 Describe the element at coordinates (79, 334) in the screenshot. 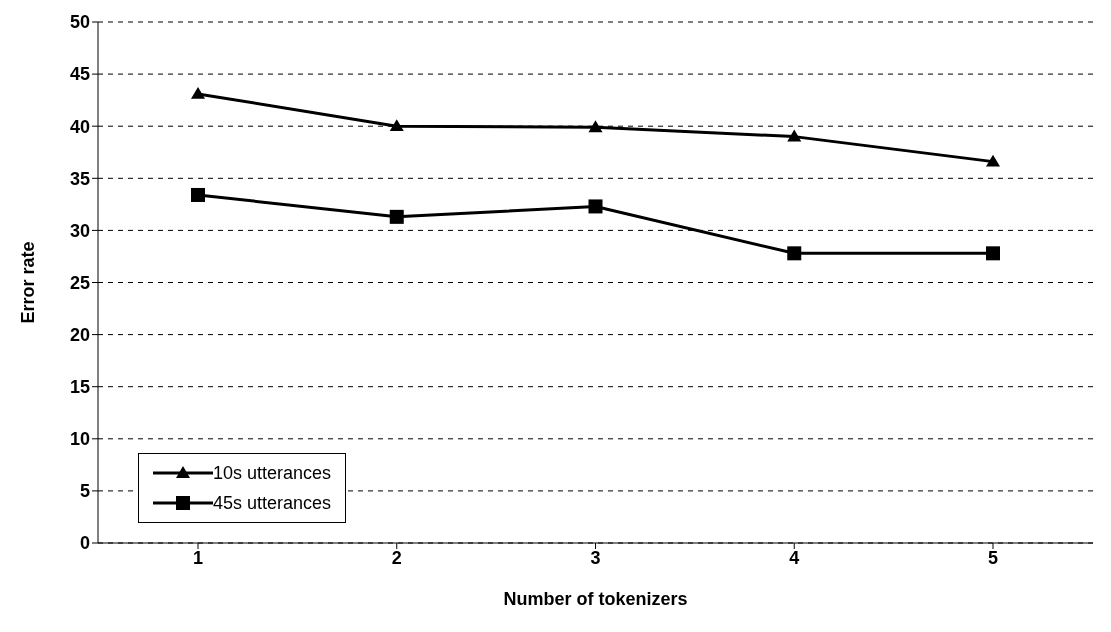

I see `y-tick-label: 20` at that location.